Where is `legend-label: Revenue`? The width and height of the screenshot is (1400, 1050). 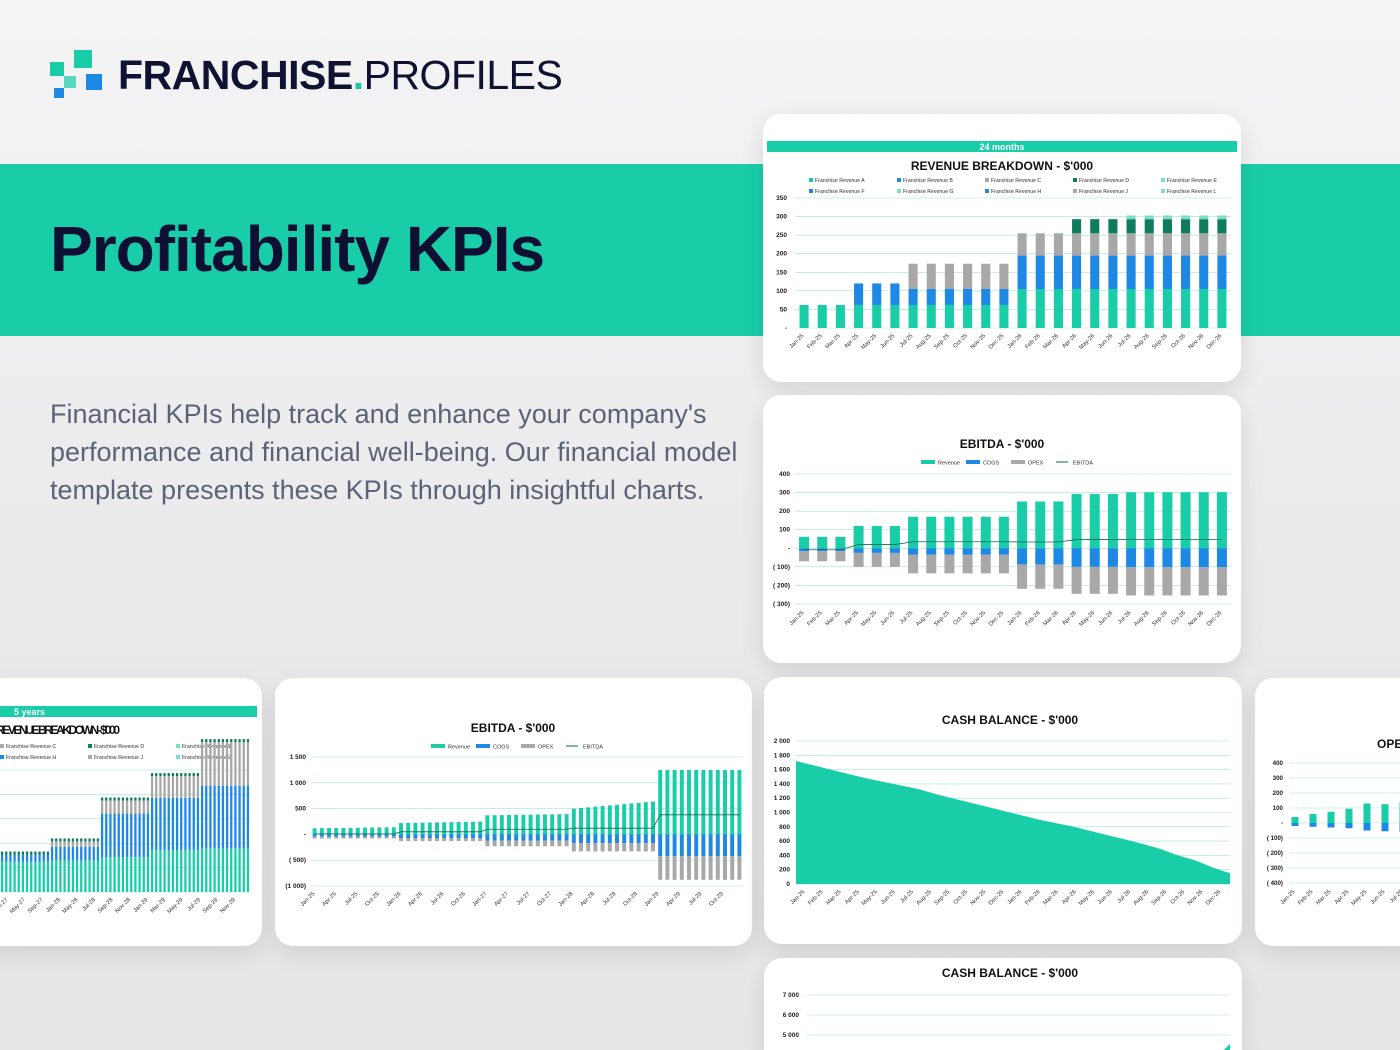 legend-label: Revenue is located at coordinates (459, 748).